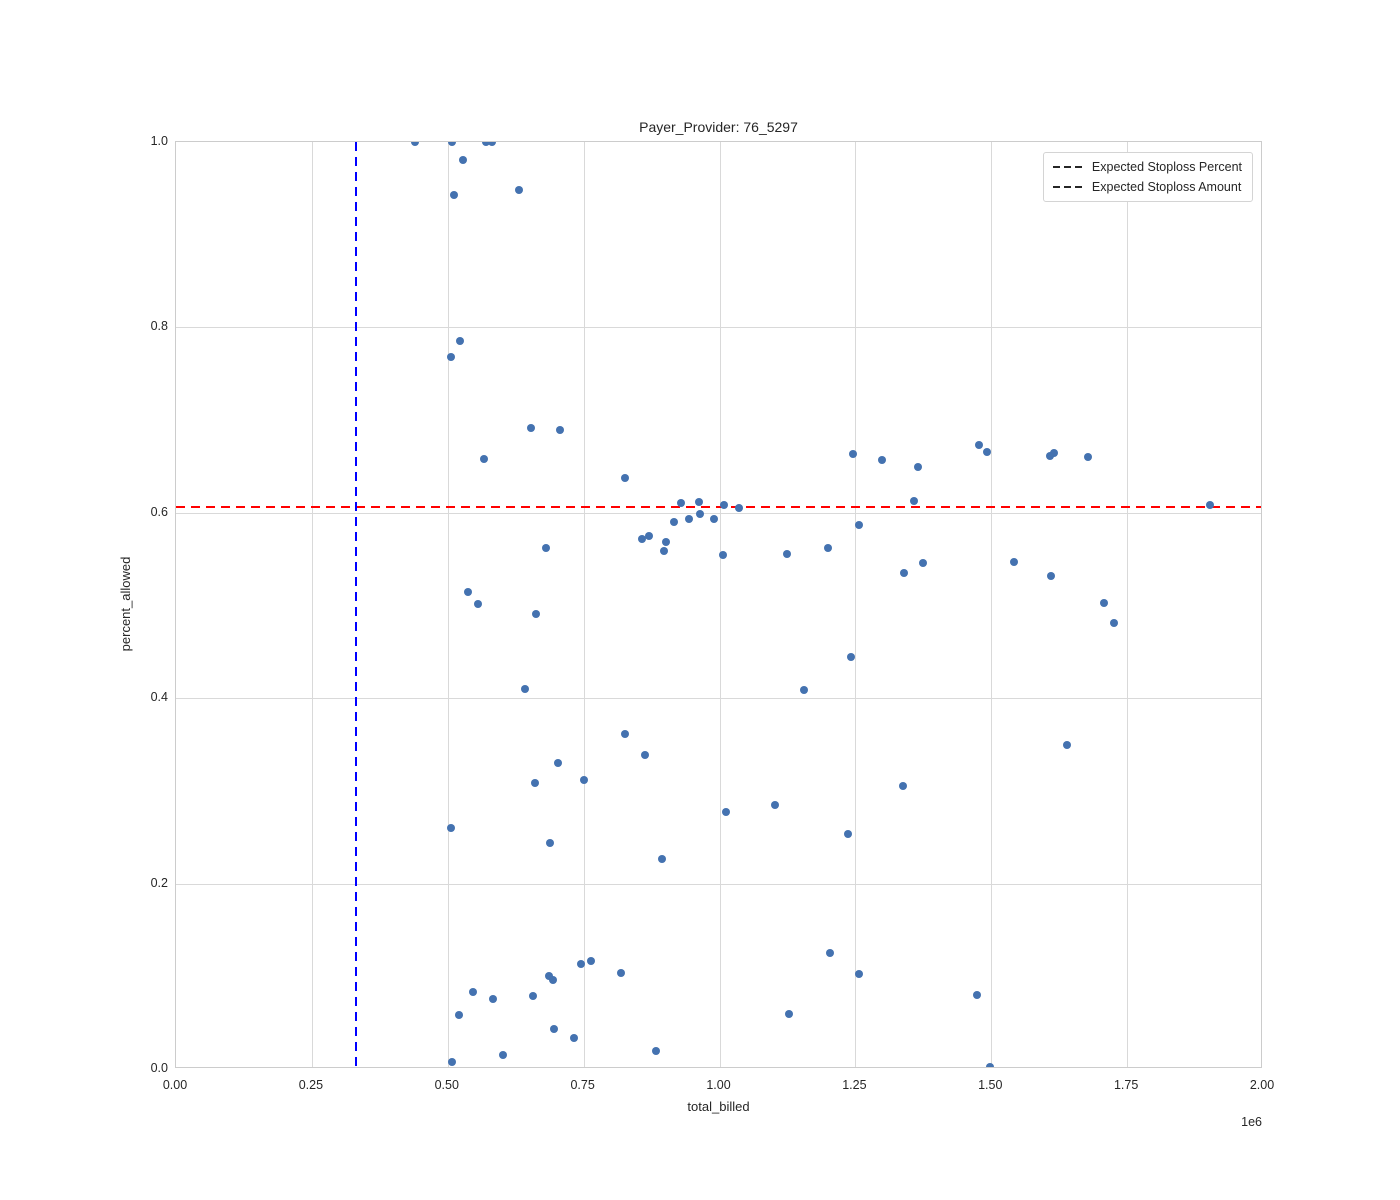  What do you see at coordinates (159, 882) in the screenshot?
I see `y-tick-label: 0.2` at bounding box center [159, 882].